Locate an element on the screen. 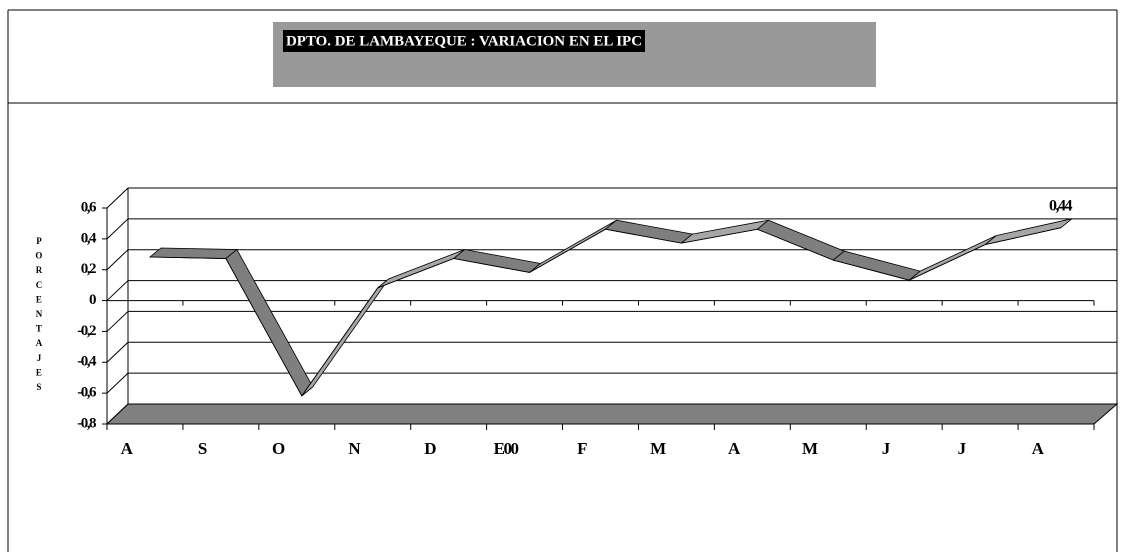  y-tick-label: -0,4 is located at coordinates (87, 362).